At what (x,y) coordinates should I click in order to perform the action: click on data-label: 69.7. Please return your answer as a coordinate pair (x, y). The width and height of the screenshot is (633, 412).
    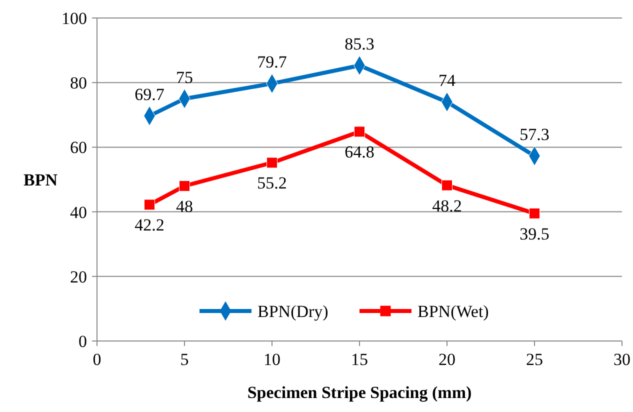
    Looking at the image, I should click on (149, 94).